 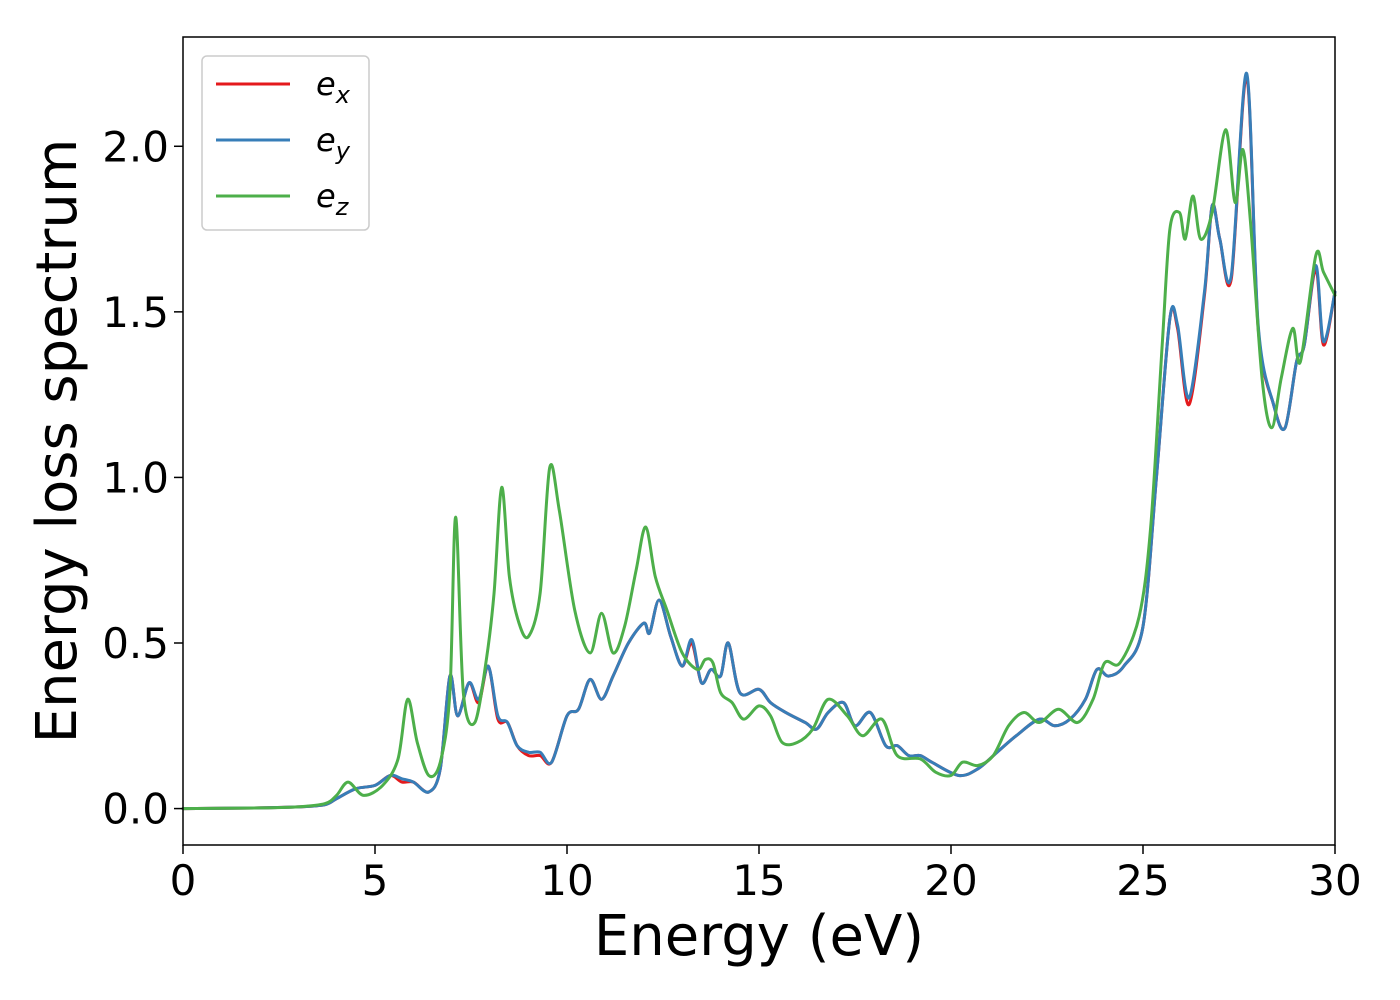 I want to click on x-tick-label: 30, so click(x=1334, y=880).